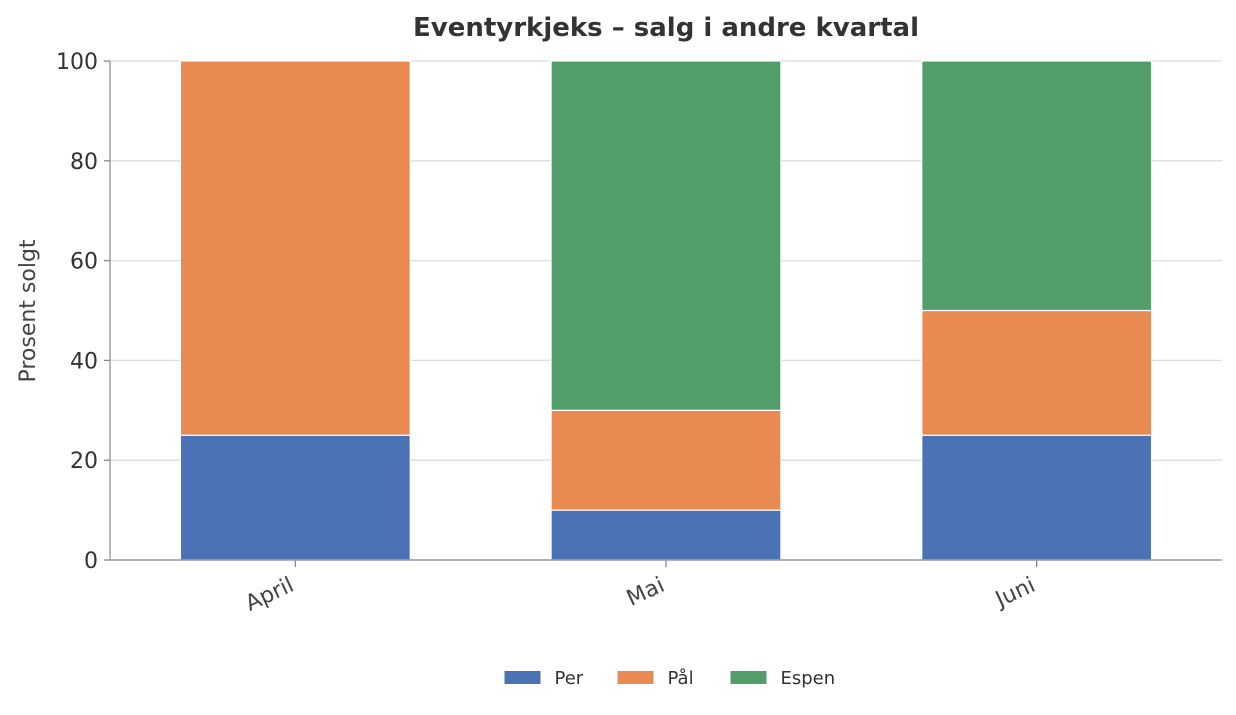 This screenshot has width=1236, height=715. Describe the element at coordinates (808, 678) in the screenshot. I see `legend-label-espen: Espen` at that location.